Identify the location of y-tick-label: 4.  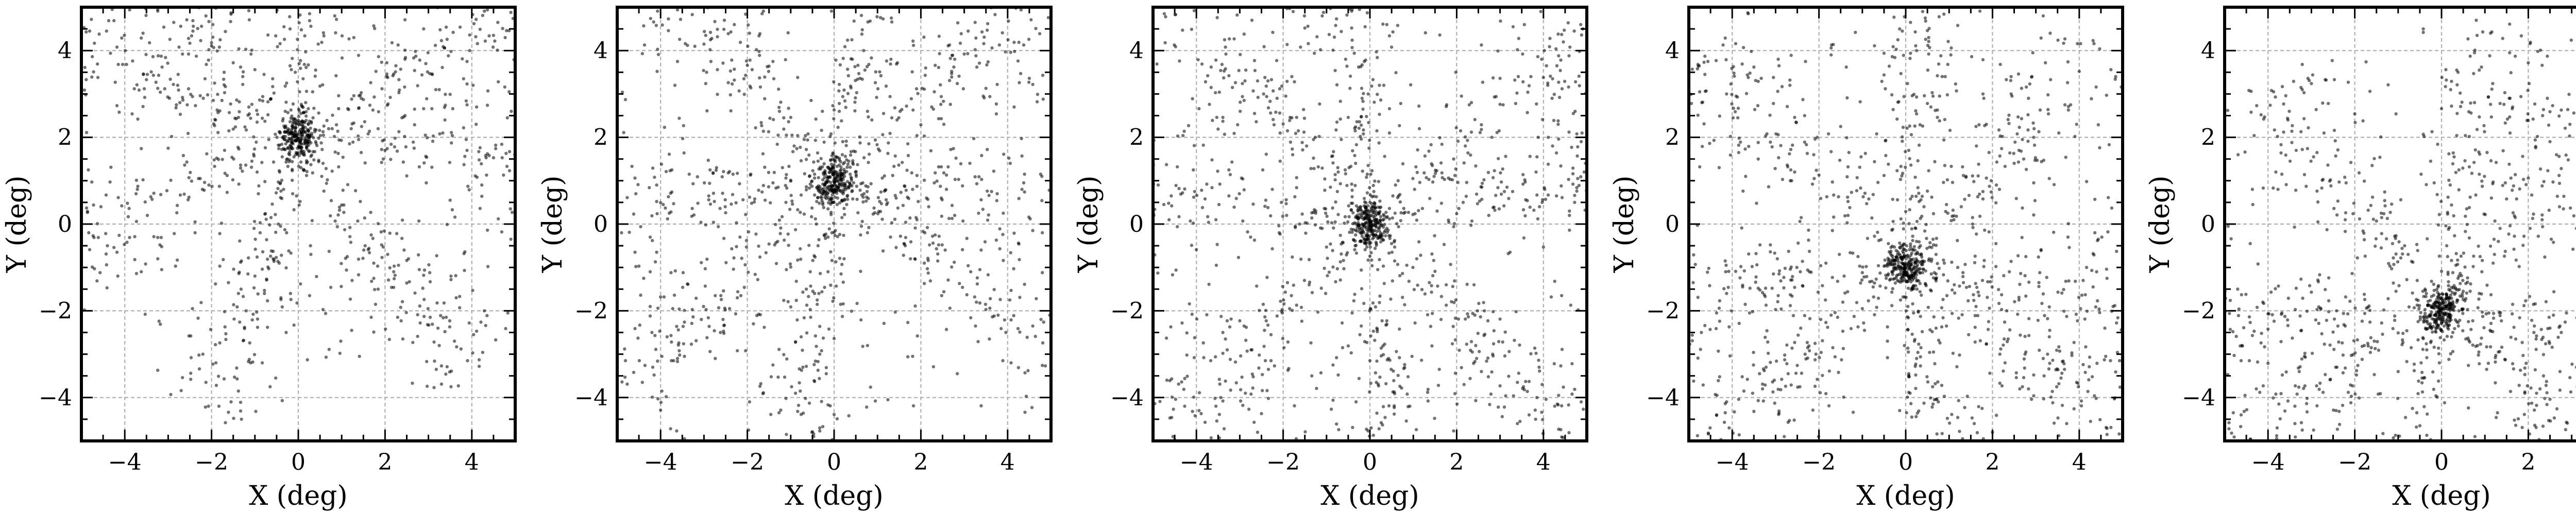
(1136, 51).